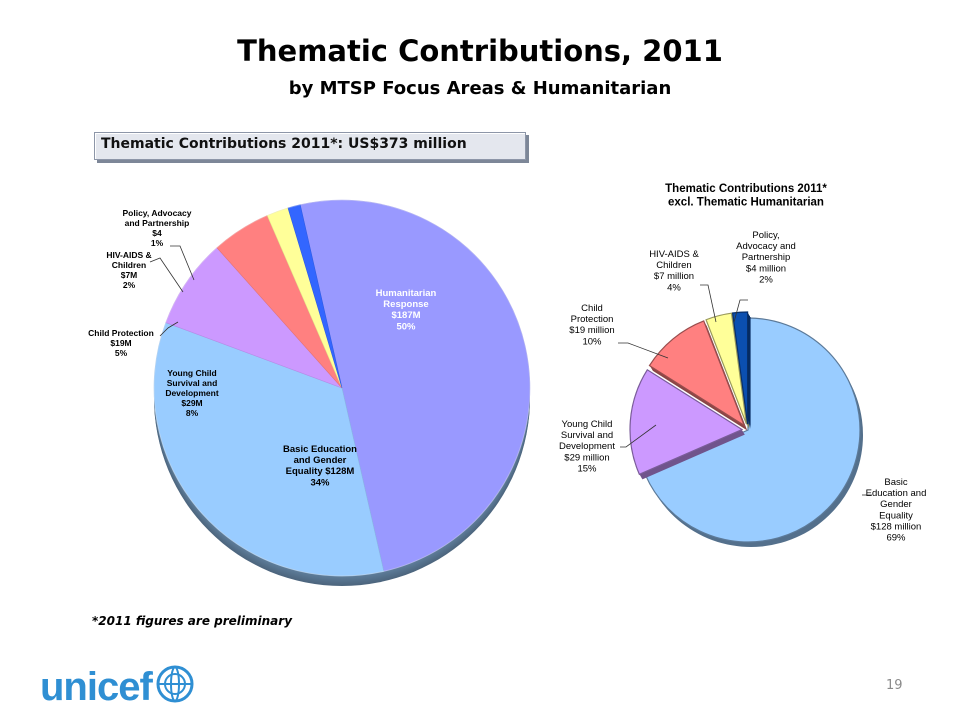  I want to click on page-title: Thematic Contributions, 2011, so click(480, 51).